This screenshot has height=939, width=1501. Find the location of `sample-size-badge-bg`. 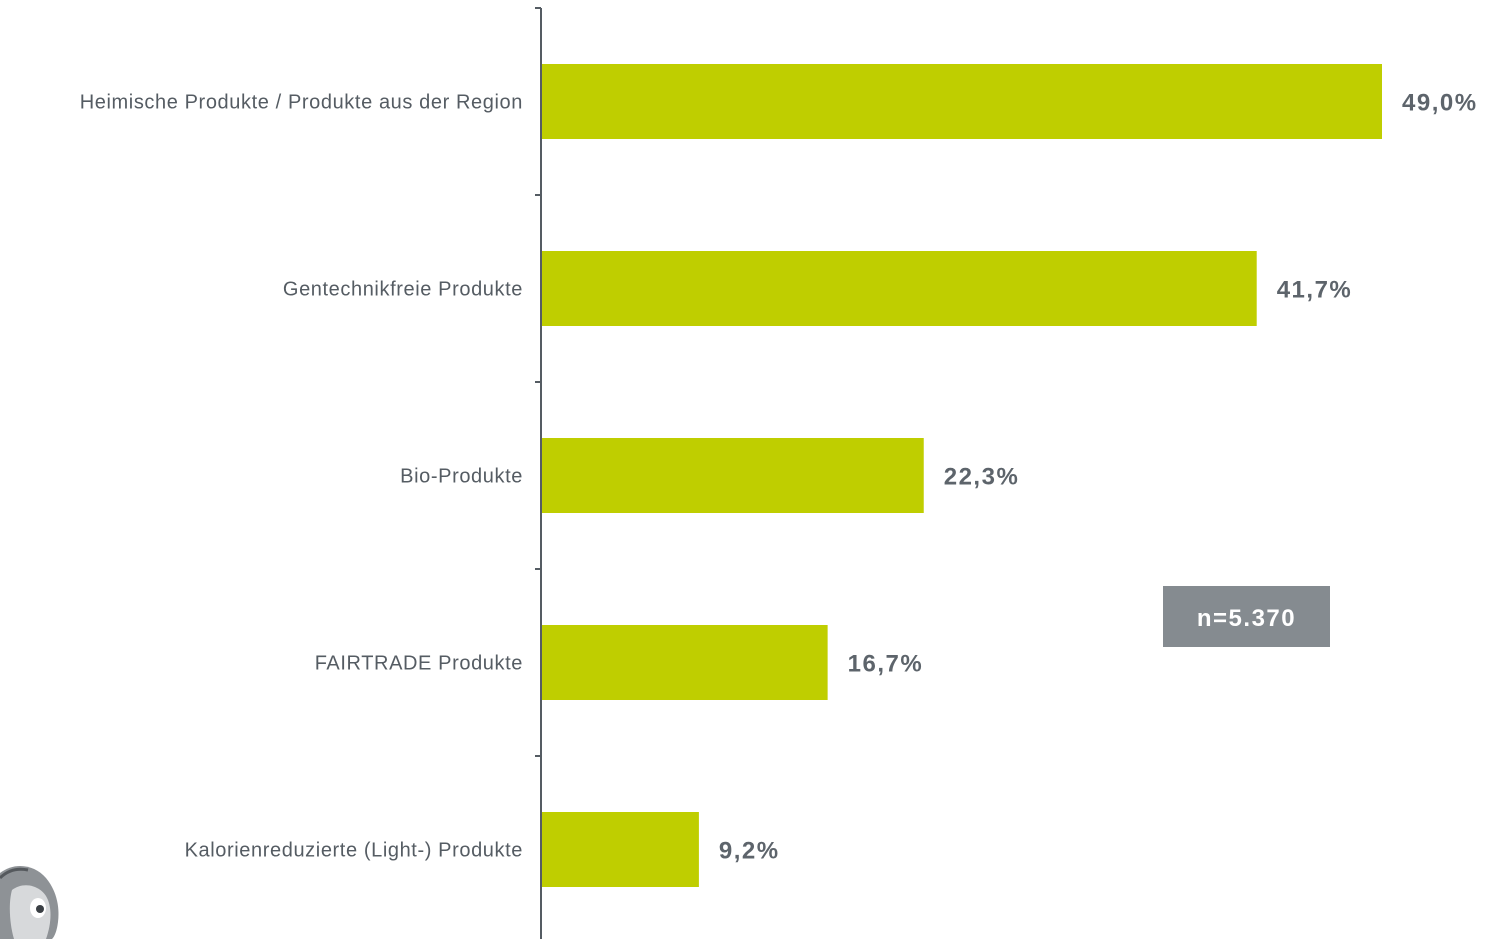

sample-size-badge-bg is located at coordinates (1246, 616).